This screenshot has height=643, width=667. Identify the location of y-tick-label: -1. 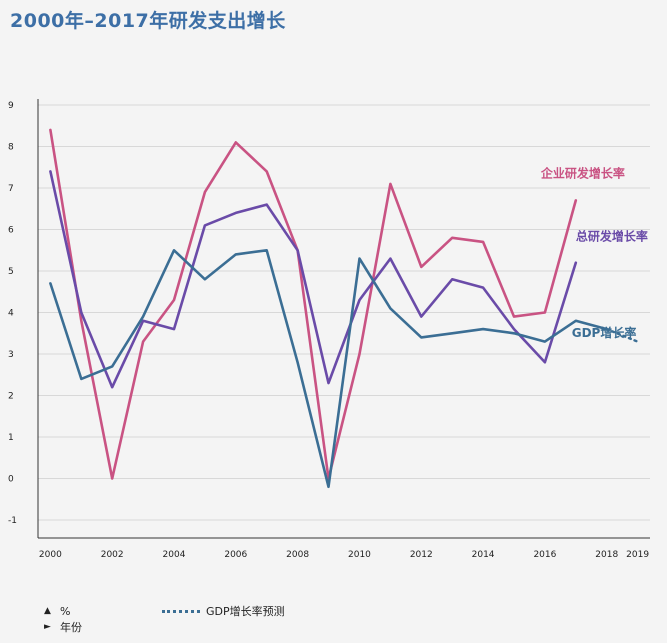
(12, 521).